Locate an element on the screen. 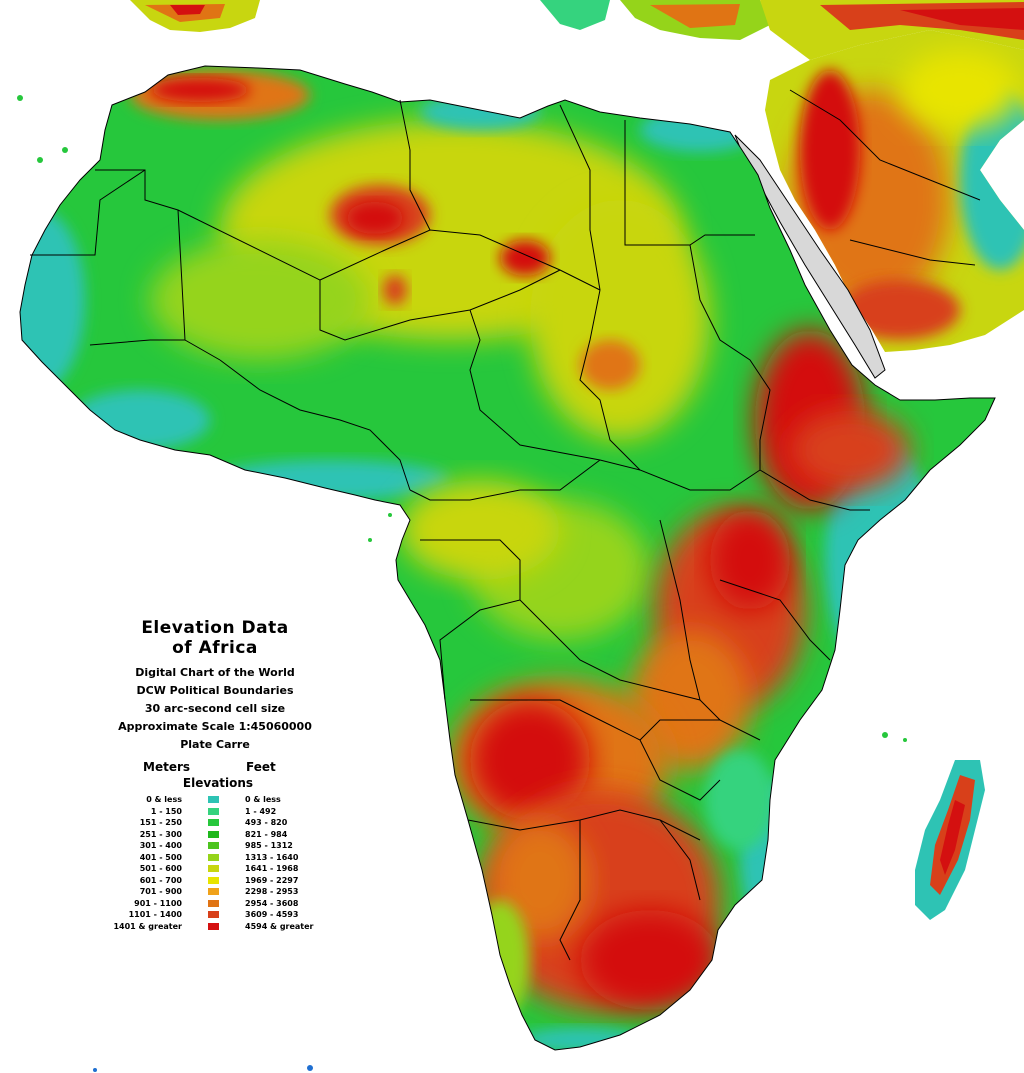 This screenshot has height=1073, width=1024. legend-row: 251 - 300 821 - 984 is located at coordinates (215, 835).